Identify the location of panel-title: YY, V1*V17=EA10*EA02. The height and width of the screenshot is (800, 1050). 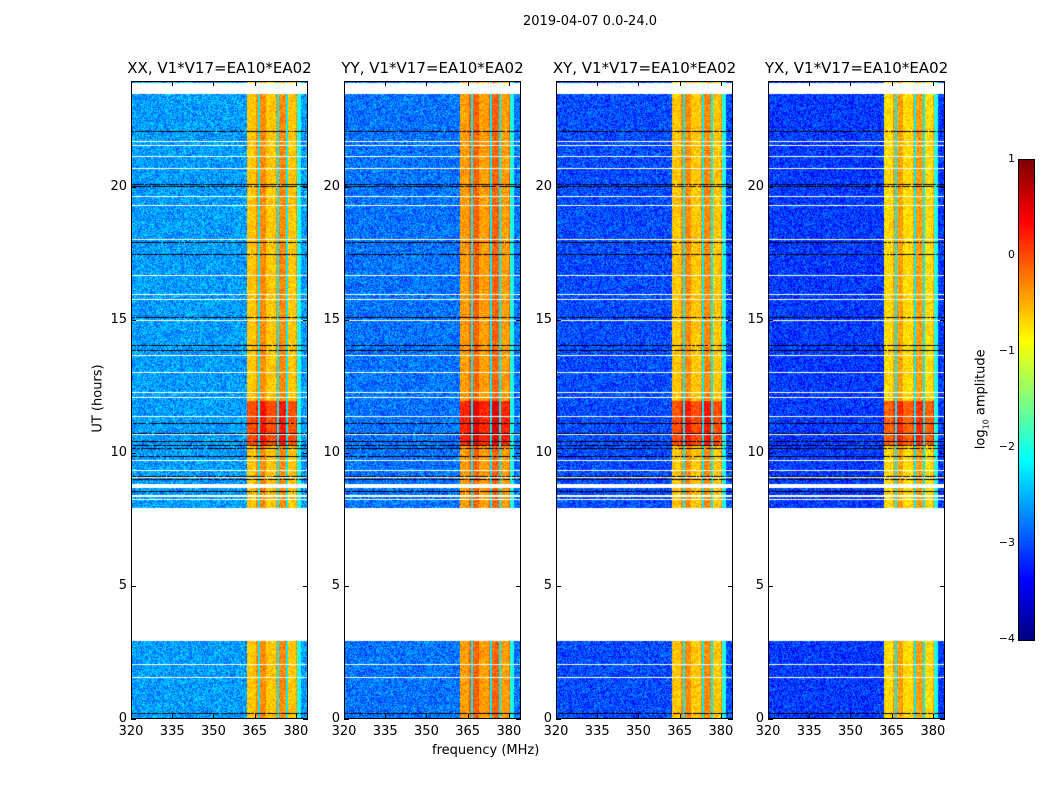
(432, 68).